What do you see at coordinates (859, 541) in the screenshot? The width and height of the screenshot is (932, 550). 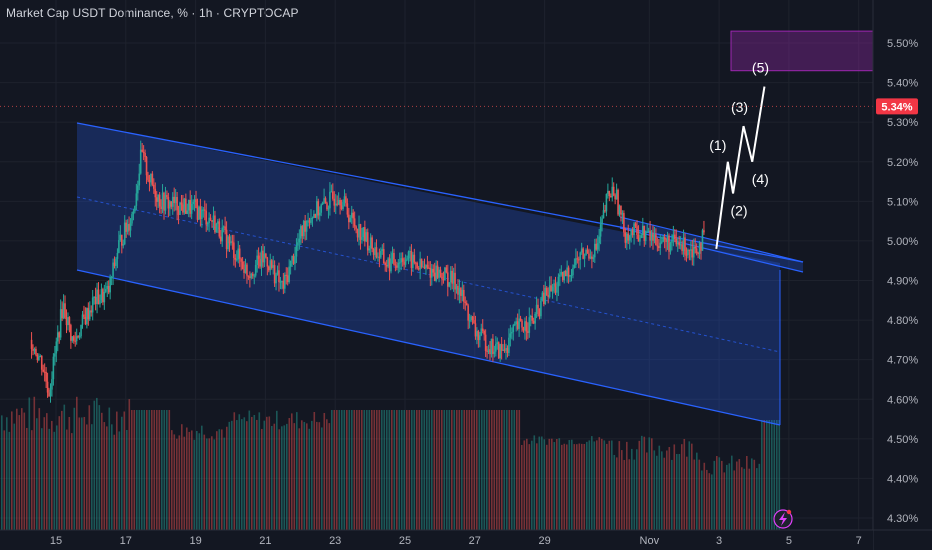 I see `x-tick-label: 7` at bounding box center [859, 541].